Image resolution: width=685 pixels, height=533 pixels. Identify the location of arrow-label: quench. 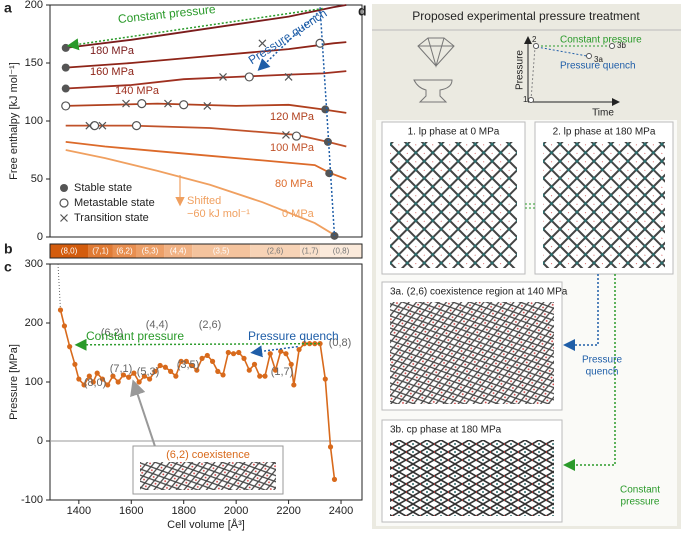
(602, 372).